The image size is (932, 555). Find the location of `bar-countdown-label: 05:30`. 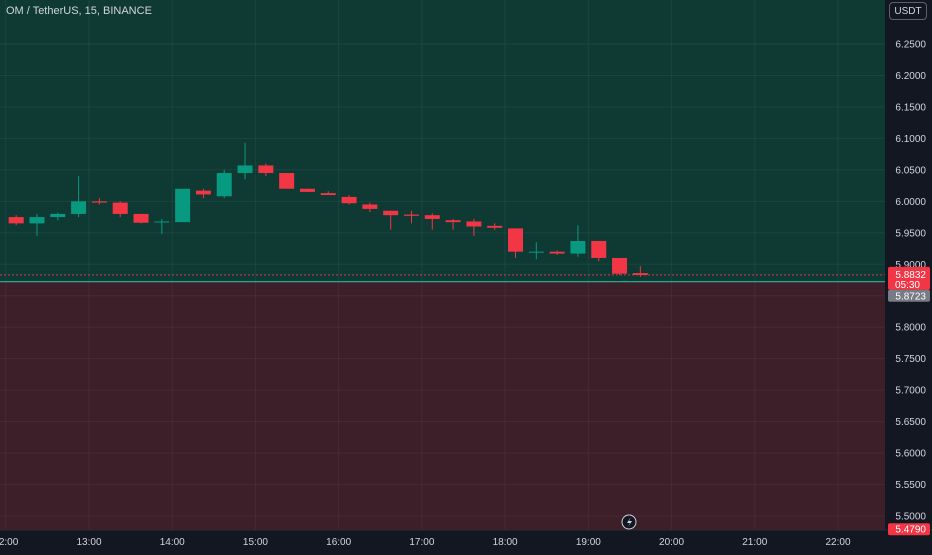

bar-countdown-label: 05:30 is located at coordinates (907, 285).